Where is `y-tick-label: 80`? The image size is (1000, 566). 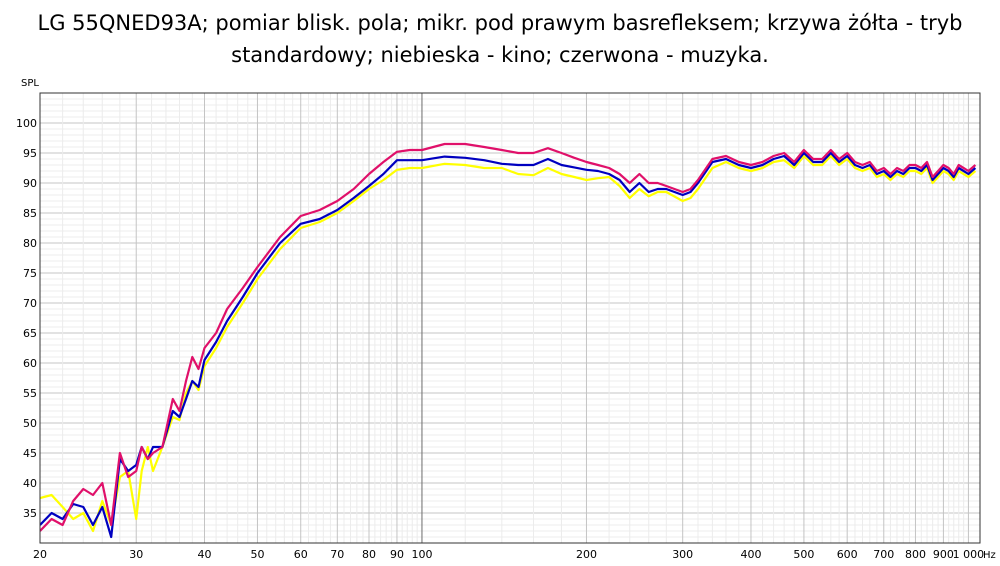
y-tick-label: 80 is located at coordinates (30, 243).